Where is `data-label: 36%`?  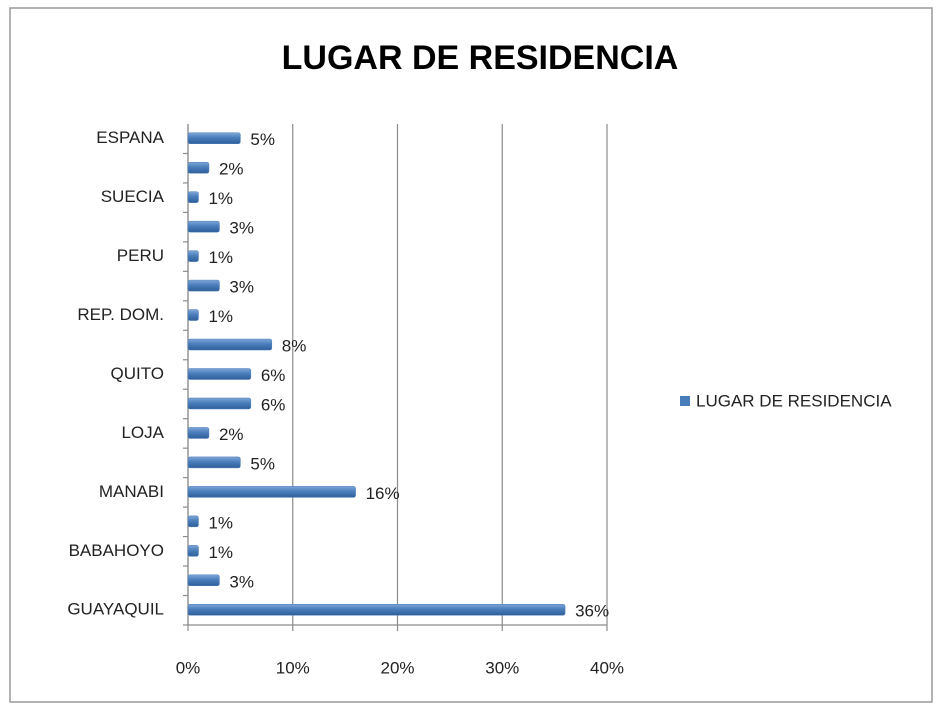 data-label: 36% is located at coordinates (592, 611).